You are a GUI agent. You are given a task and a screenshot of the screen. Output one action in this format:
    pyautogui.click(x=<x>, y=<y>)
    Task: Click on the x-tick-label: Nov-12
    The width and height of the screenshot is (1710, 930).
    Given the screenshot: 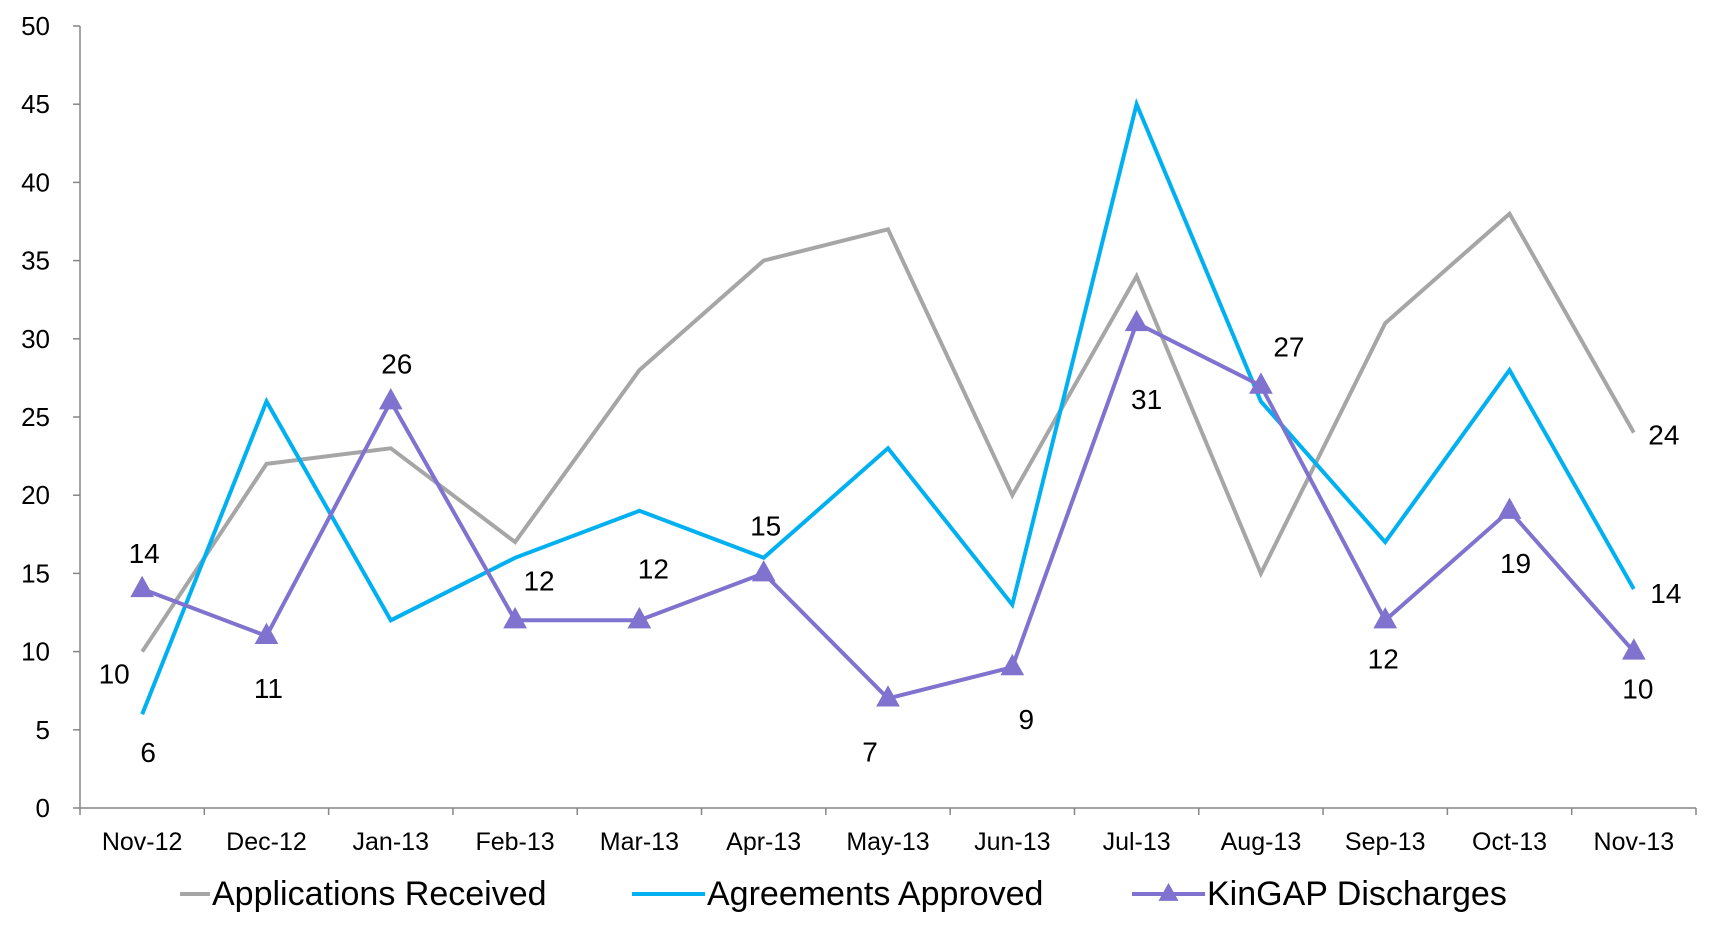 What is the action you would take?
    pyautogui.click(x=142, y=842)
    